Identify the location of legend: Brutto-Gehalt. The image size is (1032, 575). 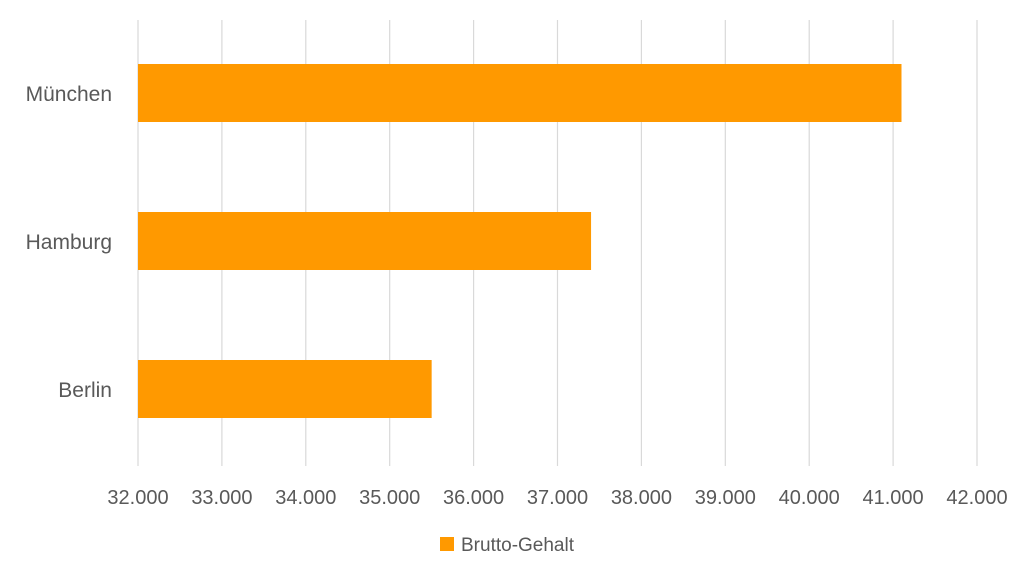
(507, 545).